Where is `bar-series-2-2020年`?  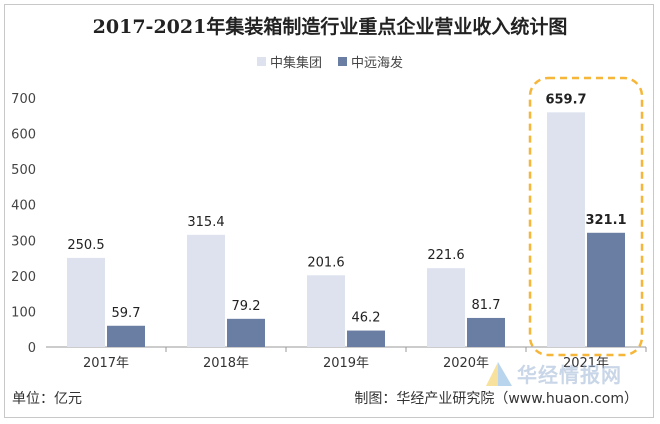 bar-series-2-2020年 is located at coordinates (486, 332).